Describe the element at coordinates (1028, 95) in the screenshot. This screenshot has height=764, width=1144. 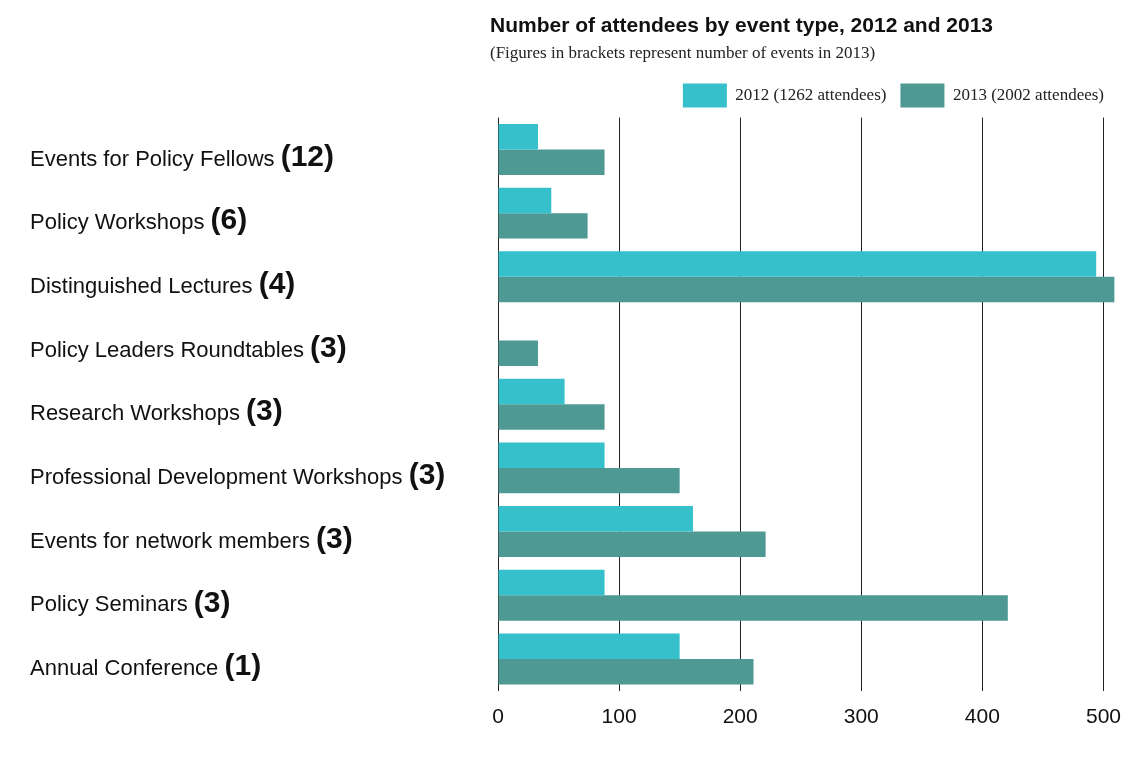
I see `legend-label: 2013 (2002 attendees)` at that location.